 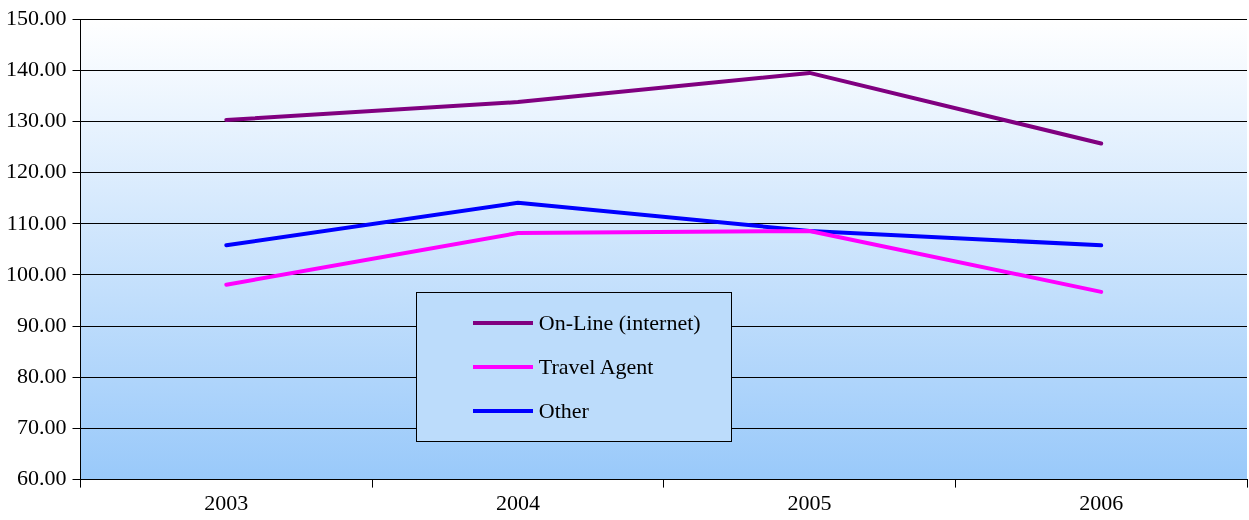 I want to click on legend-label: On-Line (internet), so click(x=619, y=322).